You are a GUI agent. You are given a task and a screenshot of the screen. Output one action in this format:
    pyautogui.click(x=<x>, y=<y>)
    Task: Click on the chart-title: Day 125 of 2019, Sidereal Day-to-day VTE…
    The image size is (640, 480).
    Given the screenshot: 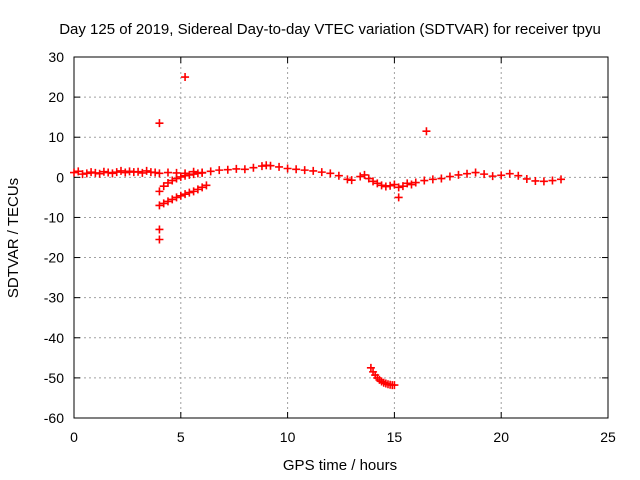 What is the action you would take?
    pyautogui.click(x=330, y=29)
    